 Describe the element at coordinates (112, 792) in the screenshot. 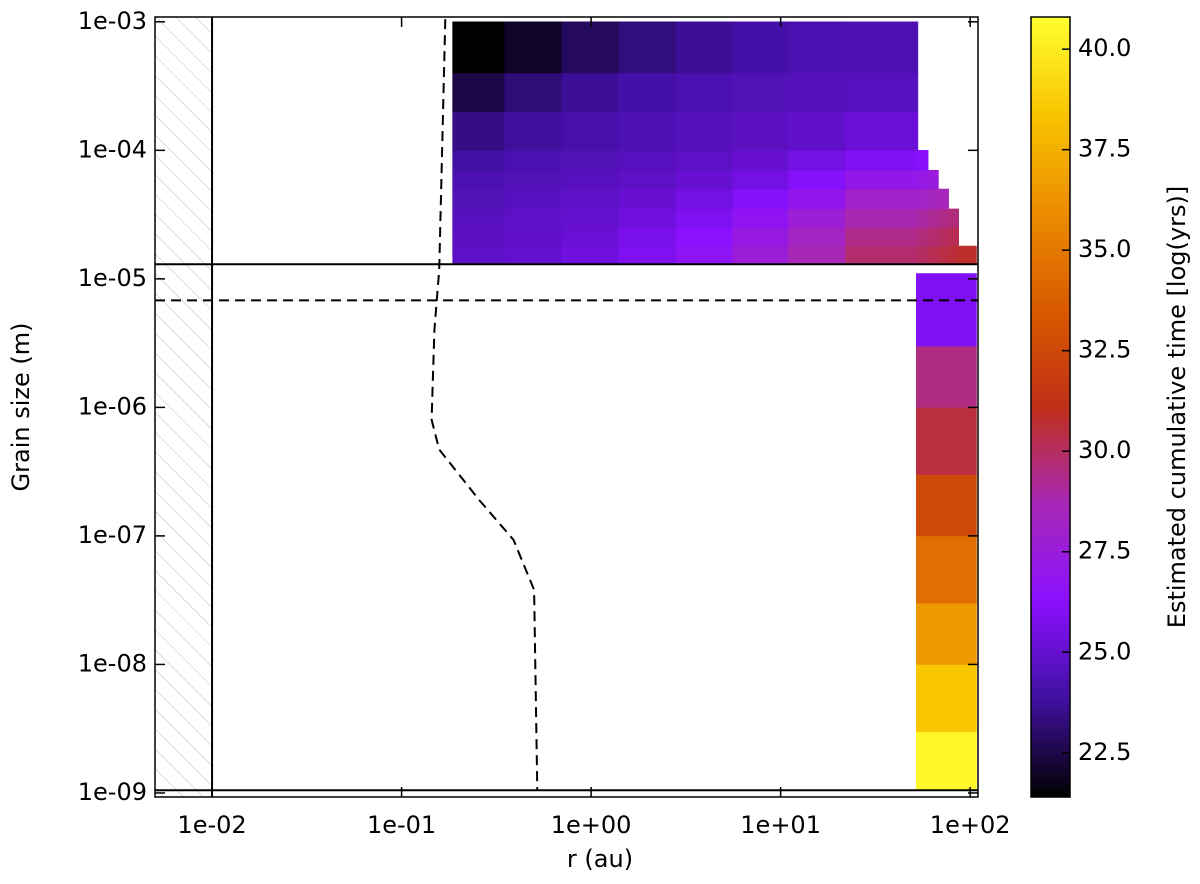

I see `y-tick-label: 1e-09` at that location.